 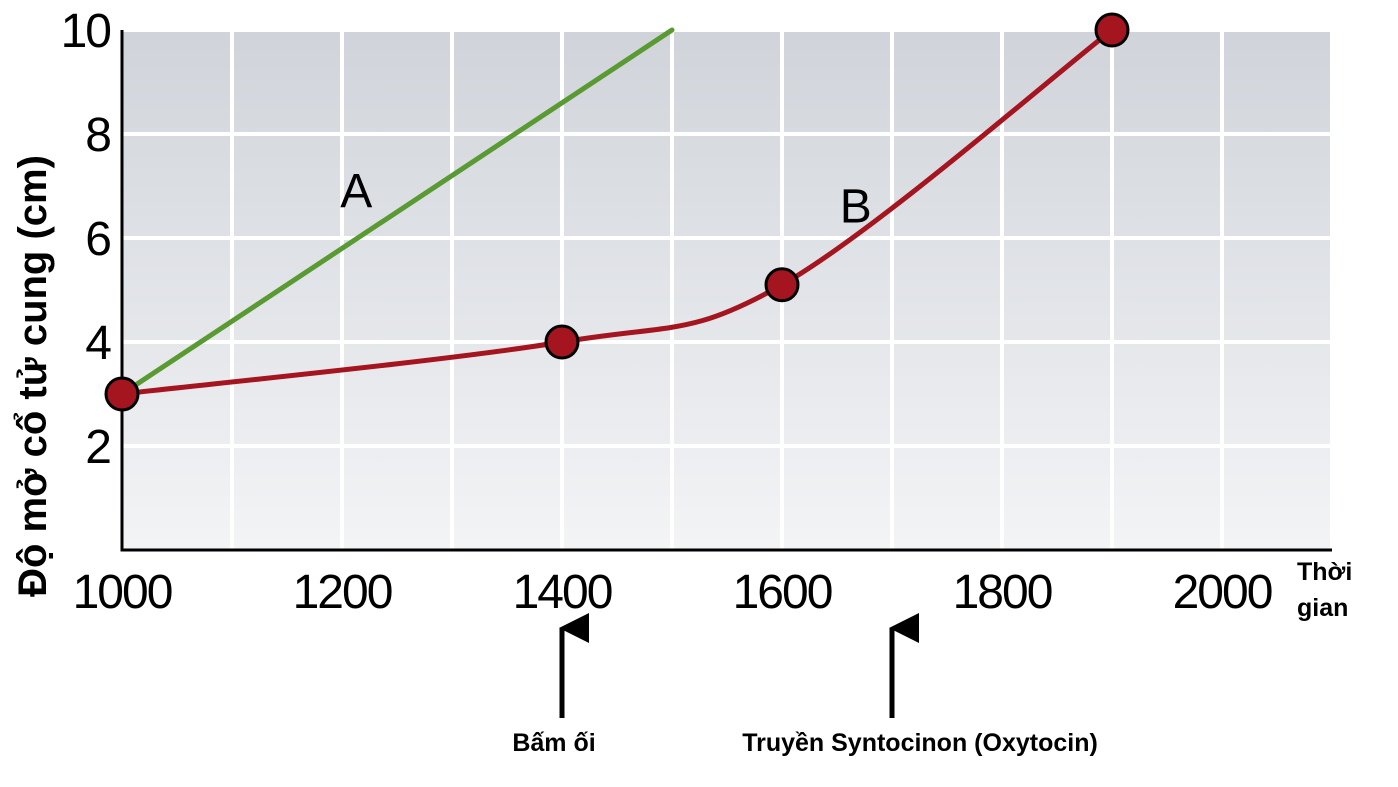 I want to click on x-axis-label-line-1: Thời, so click(x=1324, y=572).